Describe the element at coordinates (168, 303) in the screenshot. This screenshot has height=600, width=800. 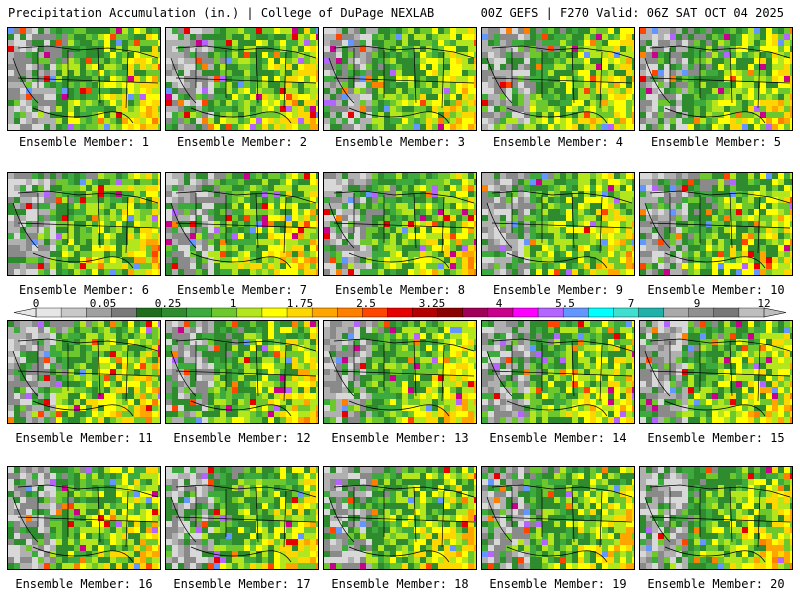
I see `scale-tick-label: 0.25` at that location.